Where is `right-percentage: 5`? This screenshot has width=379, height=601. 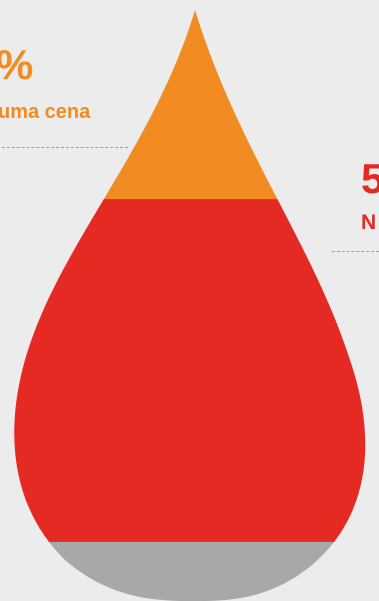
right-percentage: 5 is located at coordinates (370, 178).